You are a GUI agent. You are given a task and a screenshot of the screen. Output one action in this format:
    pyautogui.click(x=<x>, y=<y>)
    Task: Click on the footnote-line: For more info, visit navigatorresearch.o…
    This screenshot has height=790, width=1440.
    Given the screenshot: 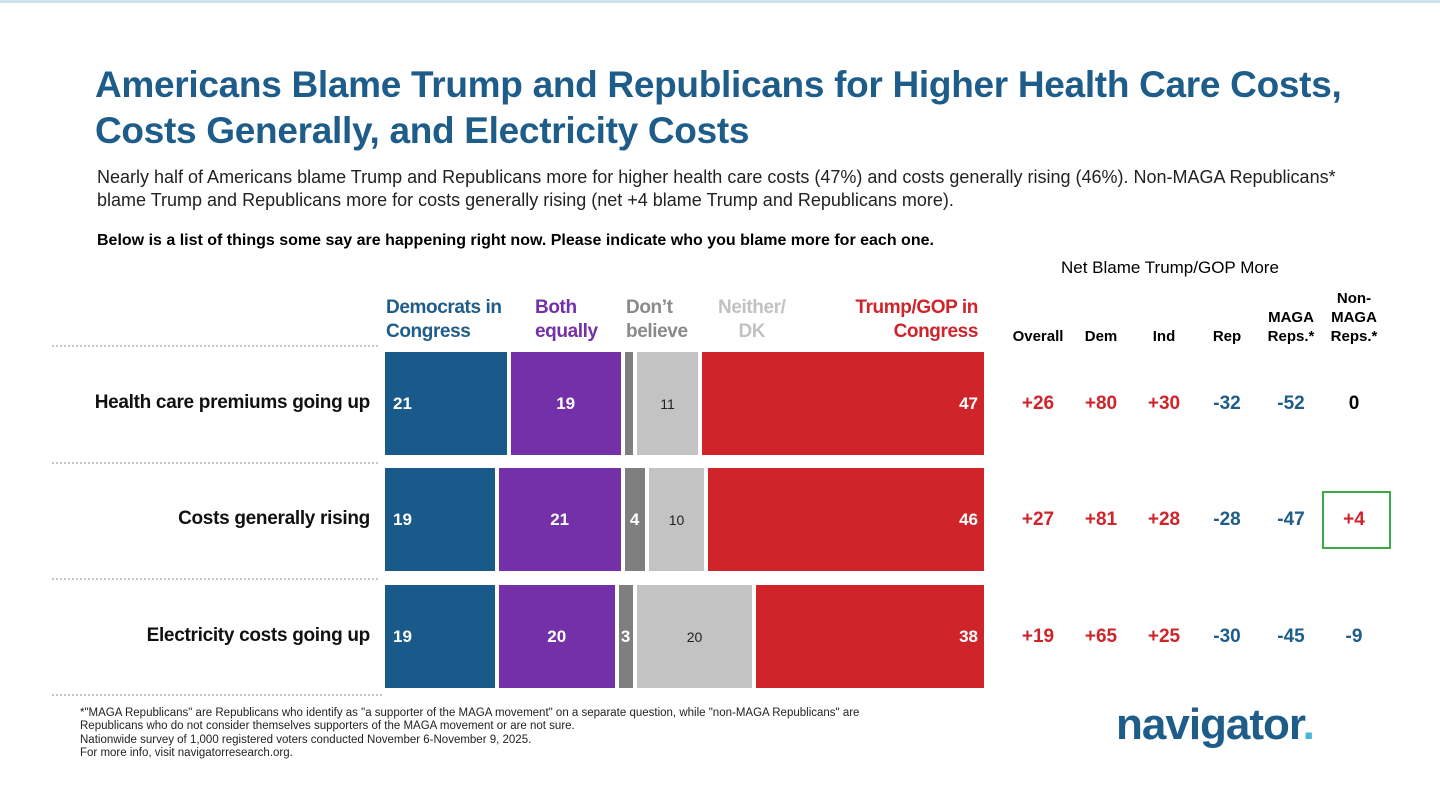 What is the action you would take?
    pyautogui.click(x=186, y=752)
    